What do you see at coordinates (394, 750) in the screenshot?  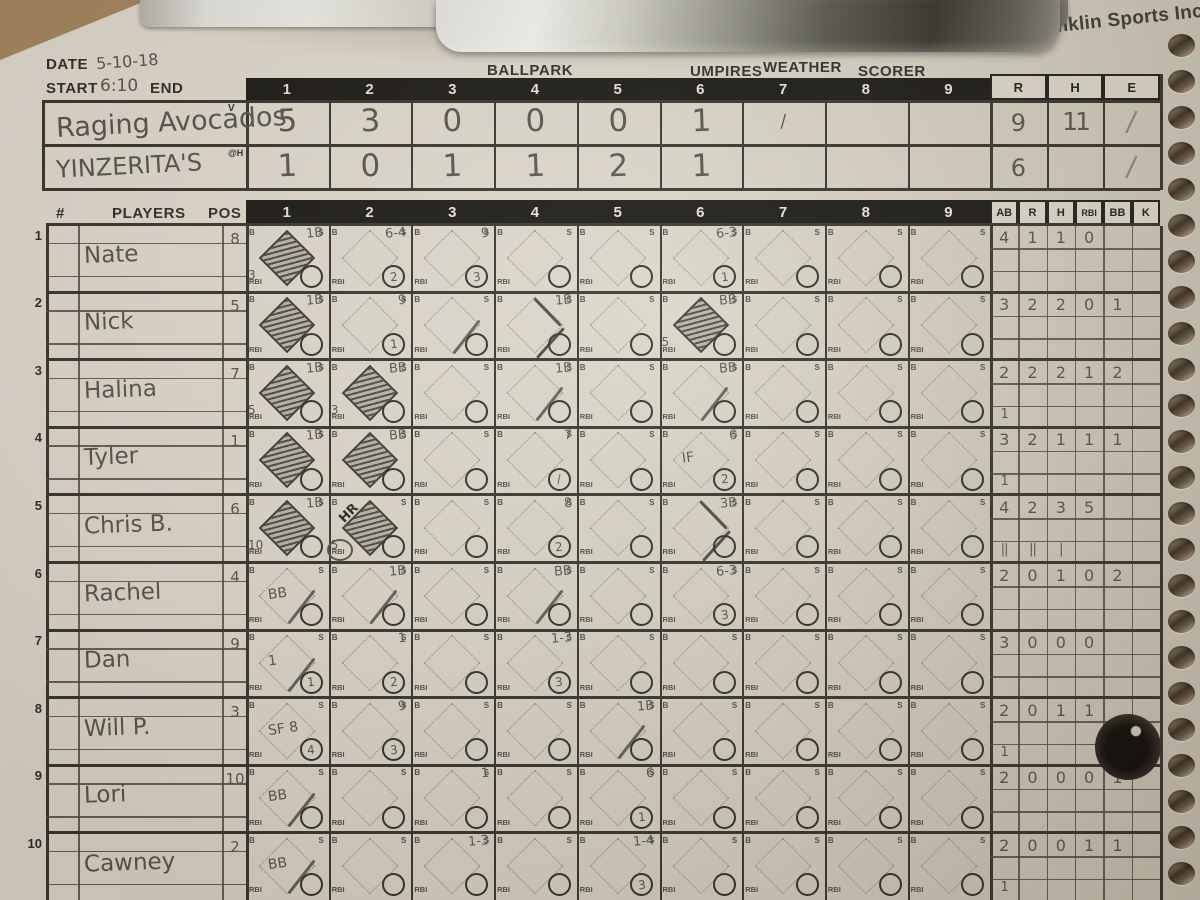 I see `out-circle: 3` at bounding box center [394, 750].